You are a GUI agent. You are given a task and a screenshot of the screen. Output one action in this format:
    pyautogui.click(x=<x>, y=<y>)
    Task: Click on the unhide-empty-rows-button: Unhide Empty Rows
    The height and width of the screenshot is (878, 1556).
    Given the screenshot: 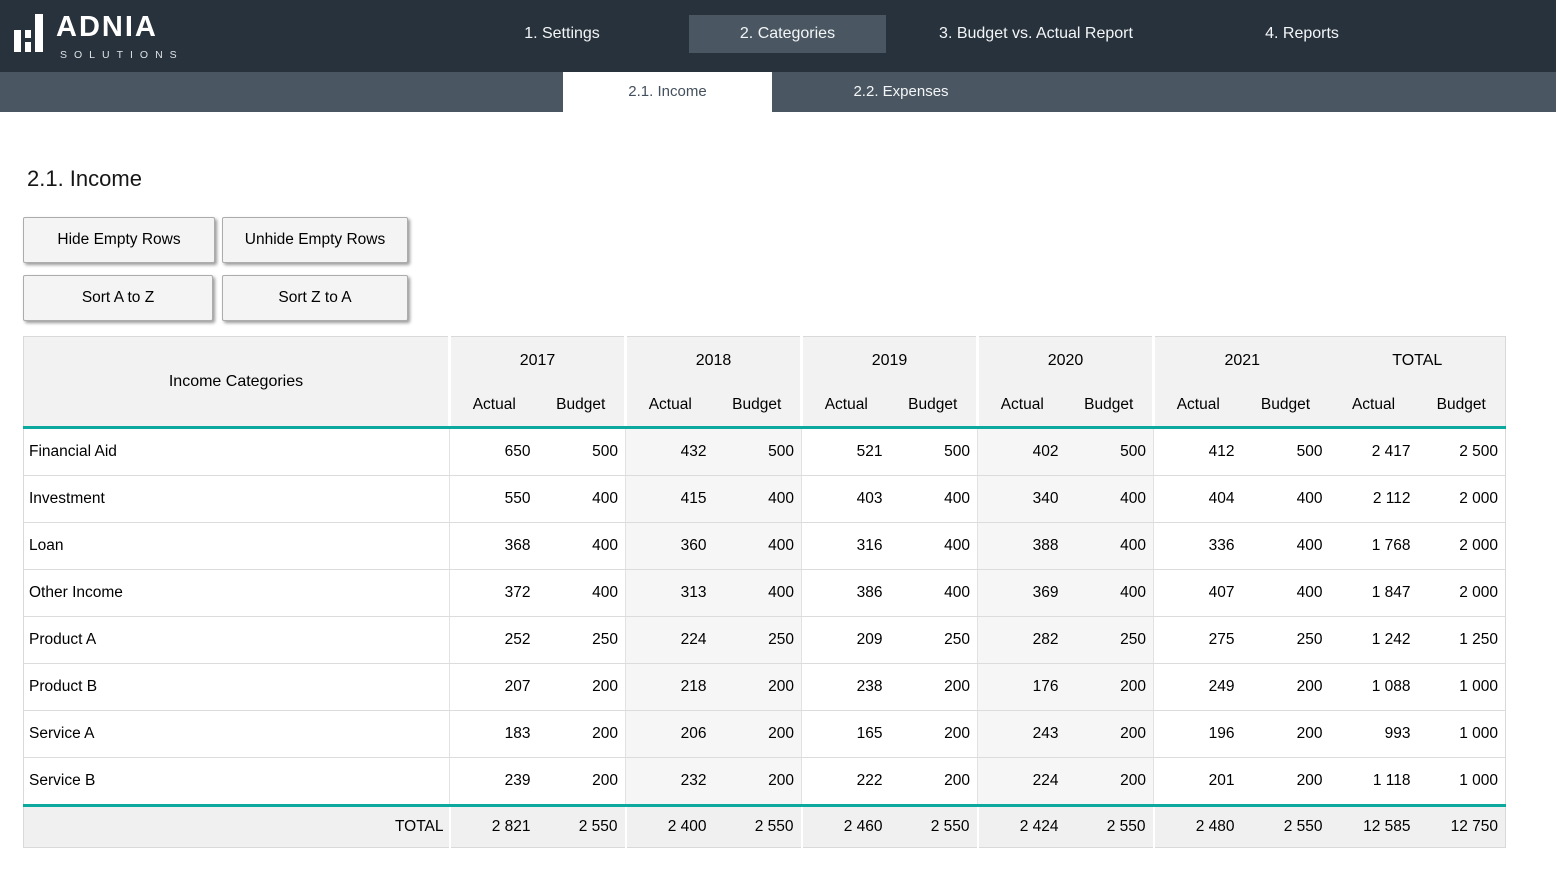 What is the action you would take?
    pyautogui.click(x=315, y=240)
    